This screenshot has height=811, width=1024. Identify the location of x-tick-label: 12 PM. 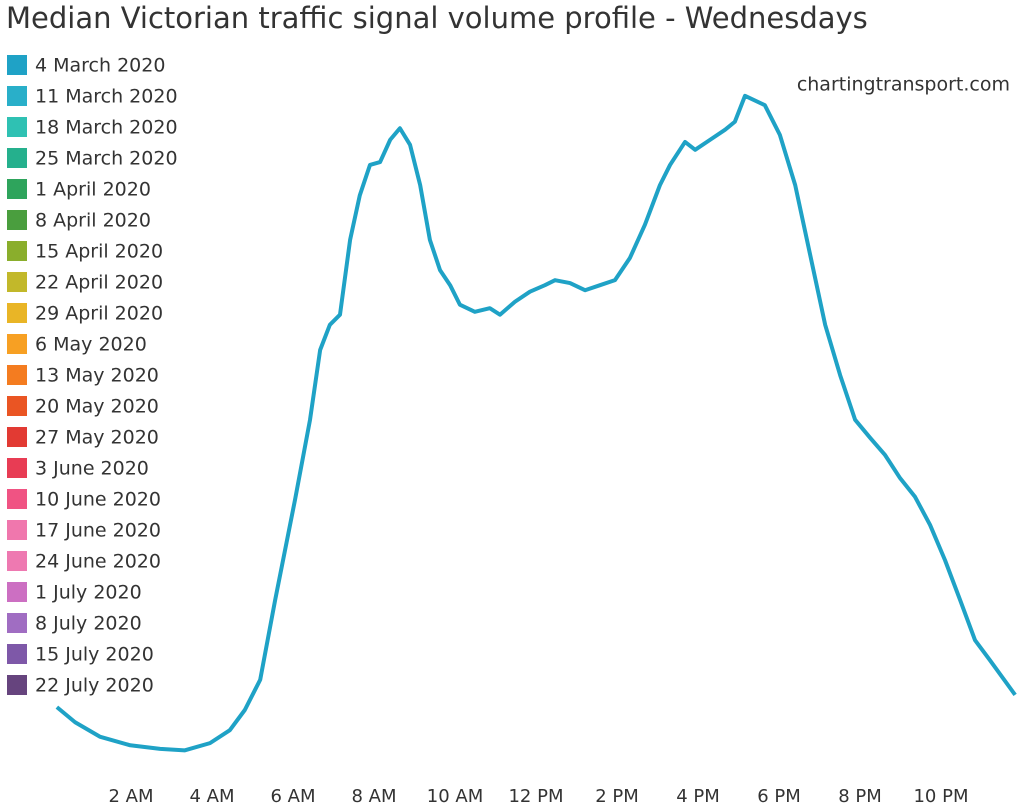
(535, 796).